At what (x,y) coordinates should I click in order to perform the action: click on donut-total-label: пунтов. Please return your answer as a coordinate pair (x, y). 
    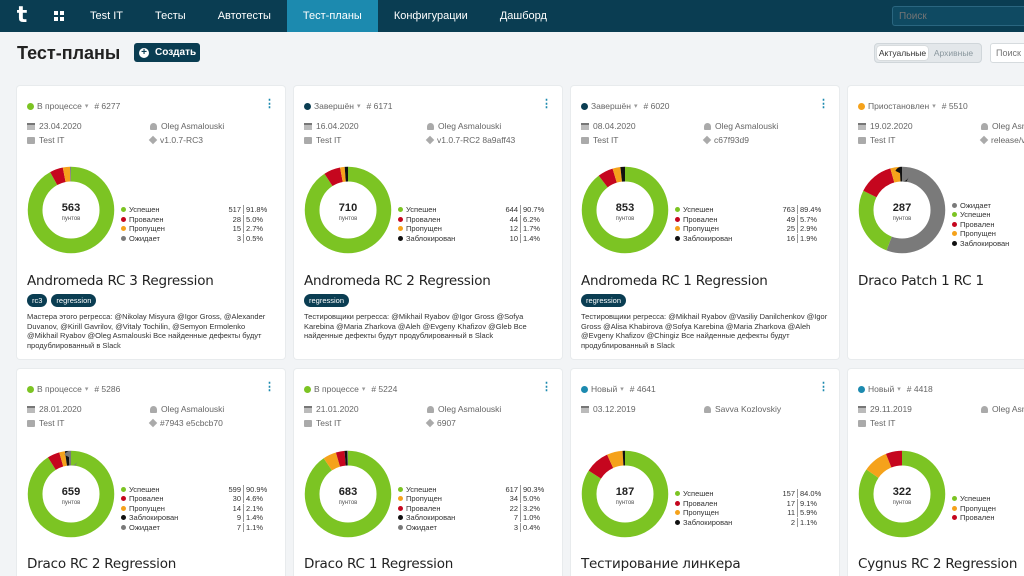
    Looking at the image, I should click on (902, 219).